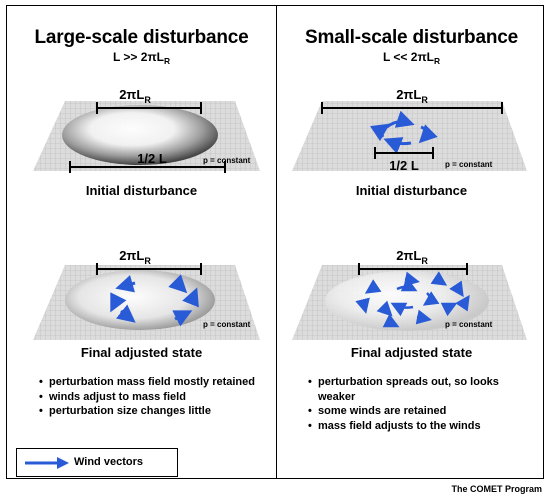 The height and width of the screenshot is (500, 550). I want to click on legend-label: Wind vectors, so click(108, 462).